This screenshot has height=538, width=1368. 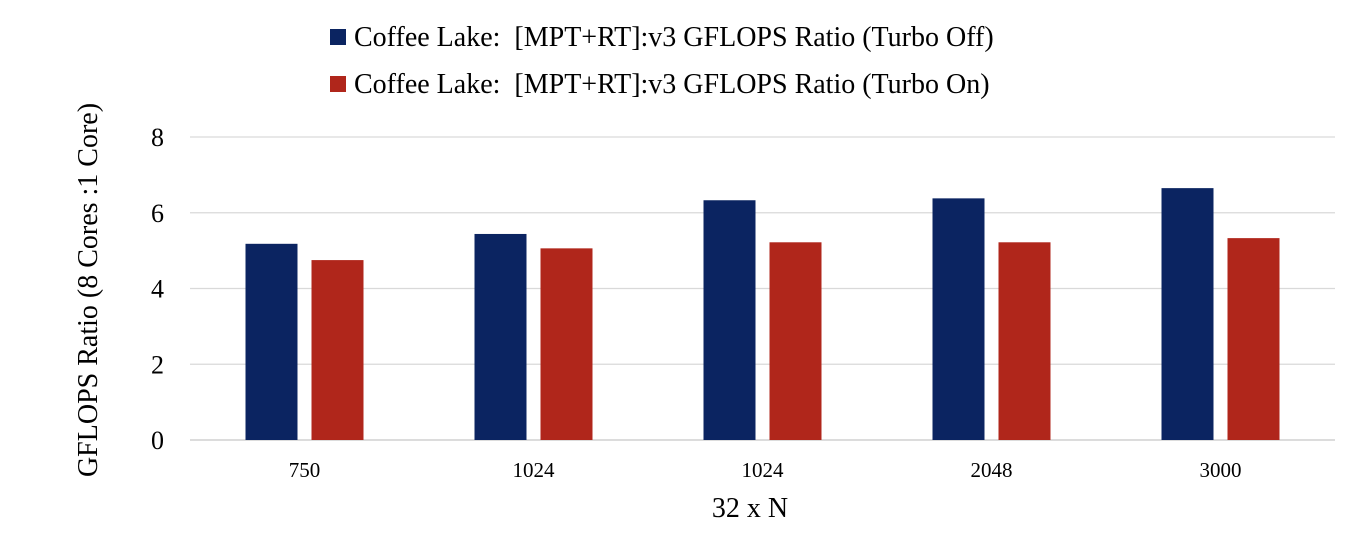 I want to click on y-tick-labels: 0 2 4 6 8, so click(x=157, y=289).